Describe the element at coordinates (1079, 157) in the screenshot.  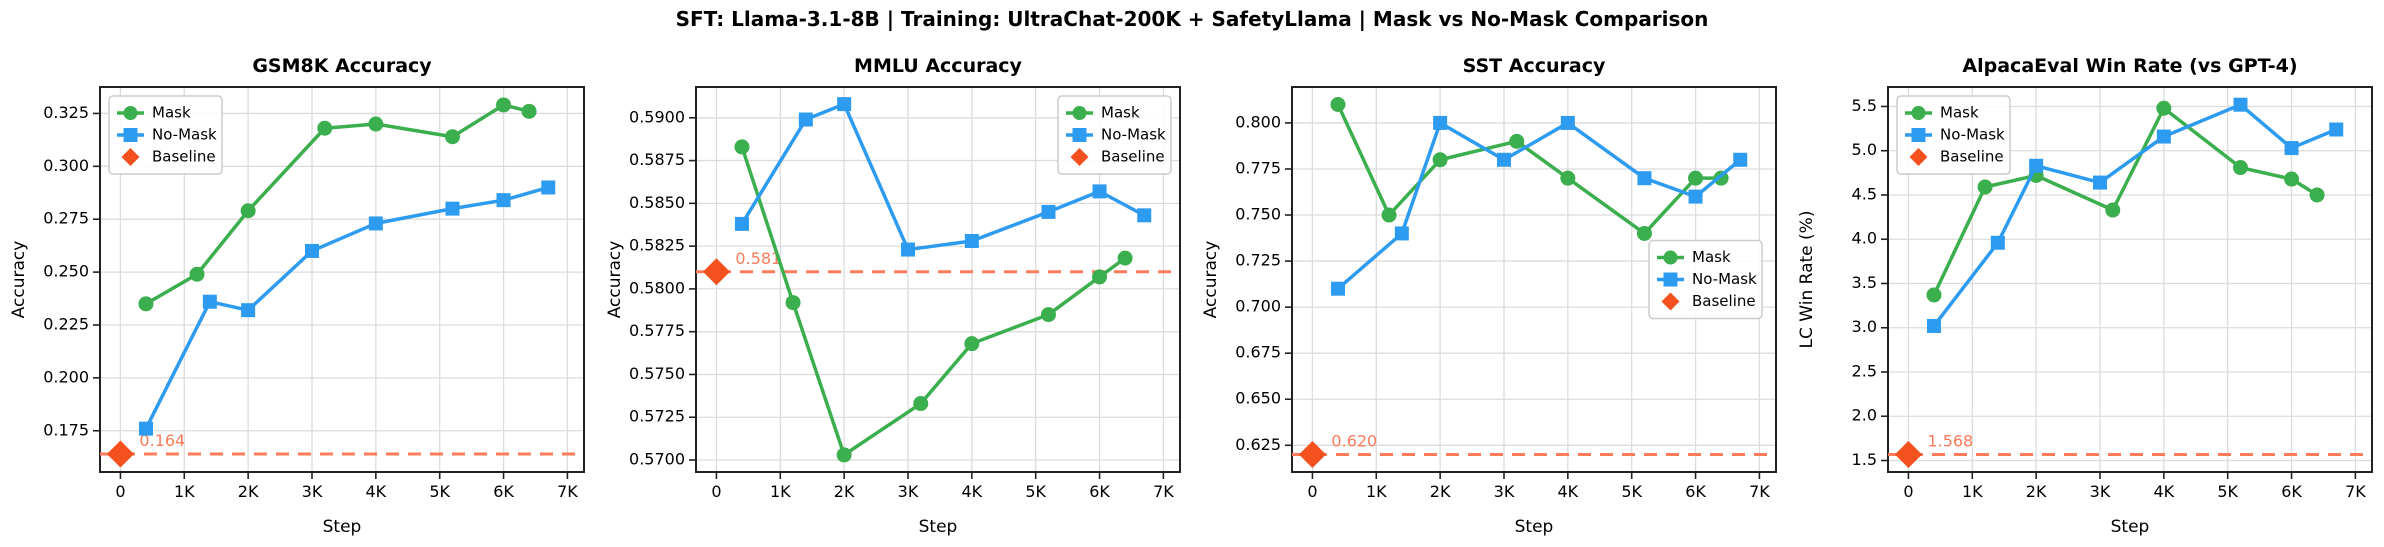
I see `legend-baseline-marker` at that location.